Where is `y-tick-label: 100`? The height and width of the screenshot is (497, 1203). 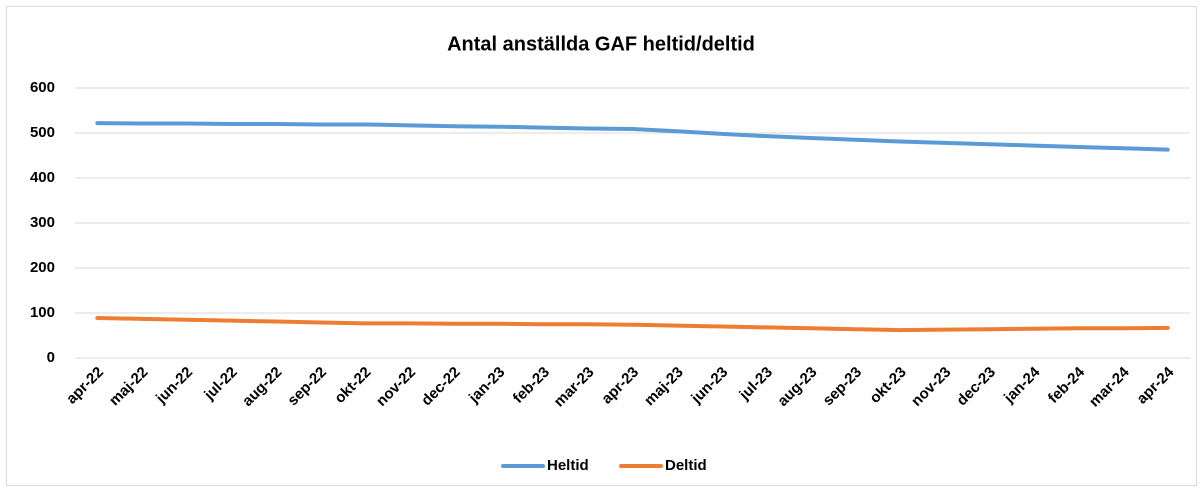
y-tick-label: 100 is located at coordinates (42, 312).